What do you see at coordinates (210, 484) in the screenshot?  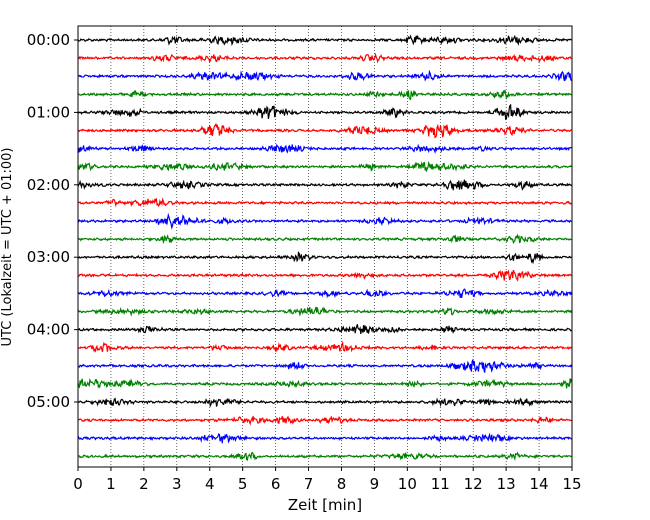 I see `x-tick-label: 4` at bounding box center [210, 484].